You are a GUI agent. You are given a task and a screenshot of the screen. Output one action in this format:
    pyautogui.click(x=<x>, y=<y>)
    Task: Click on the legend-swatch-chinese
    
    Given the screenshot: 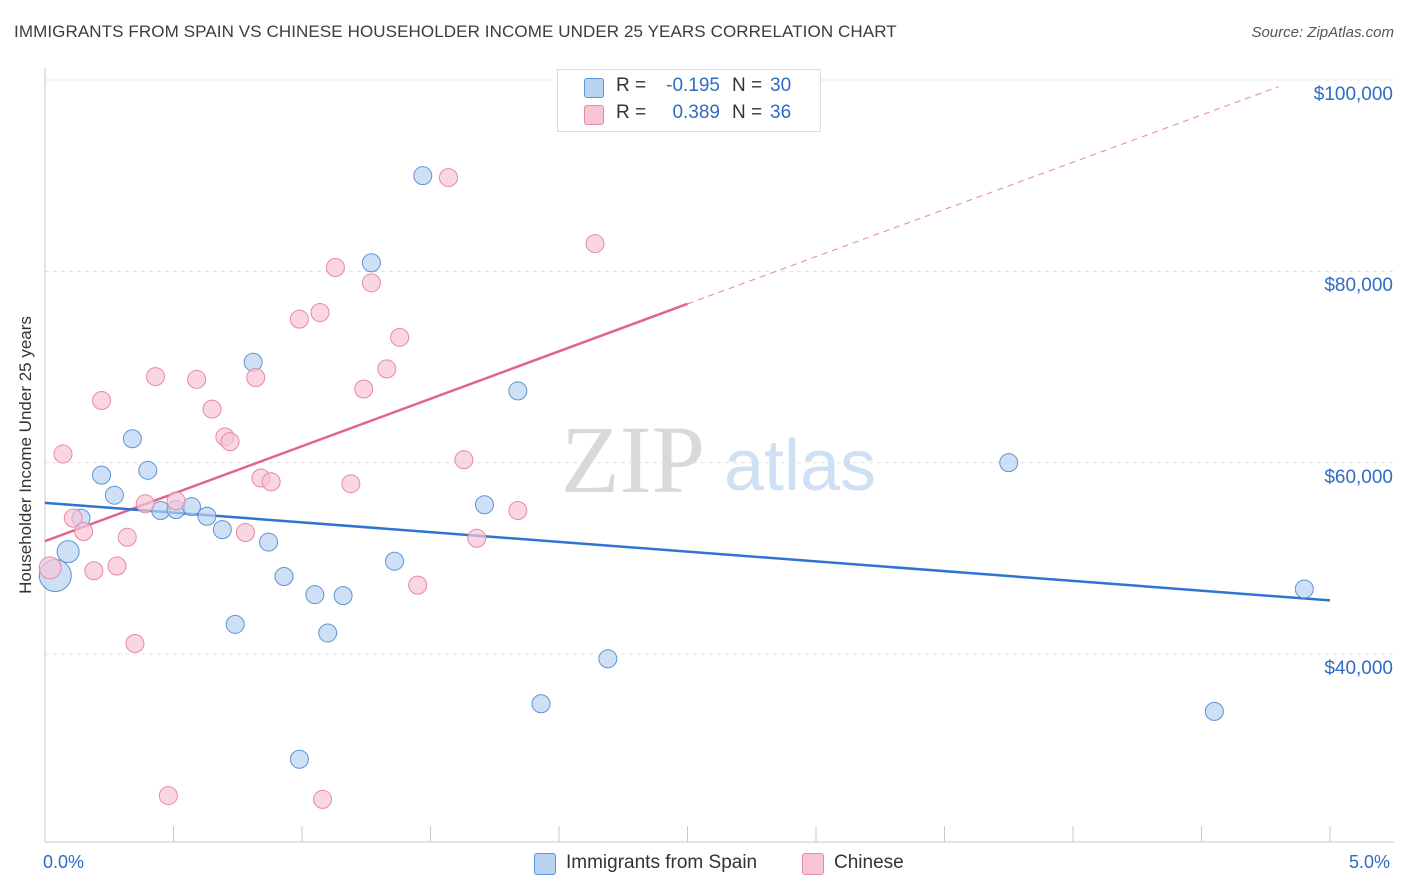 What is the action you would take?
    pyautogui.click(x=594, y=115)
    